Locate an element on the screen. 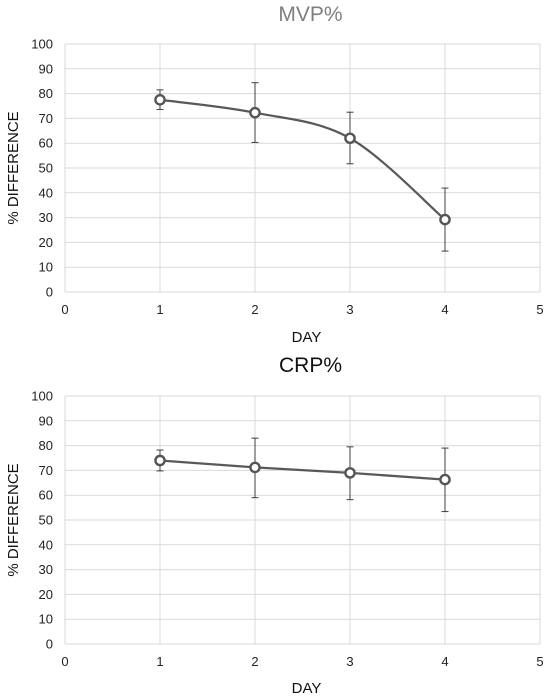  chart-title: CRP% is located at coordinates (310, 365).